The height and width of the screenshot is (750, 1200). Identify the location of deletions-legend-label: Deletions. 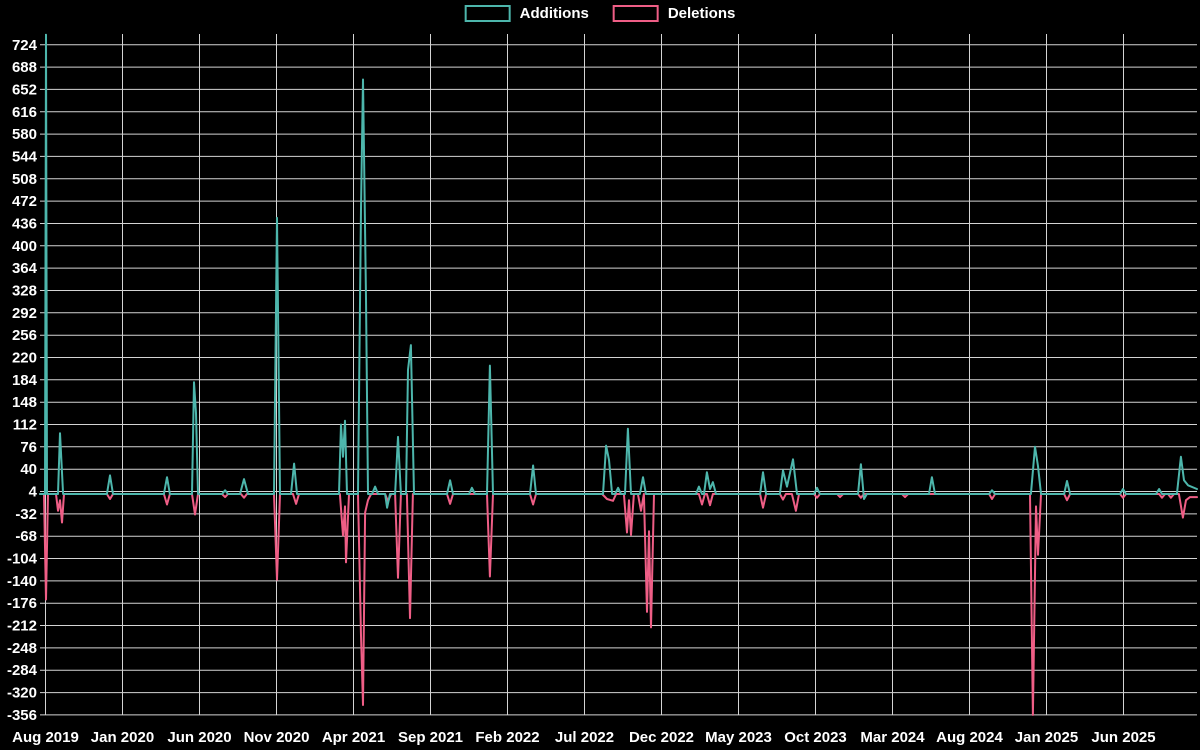
(701, 13).